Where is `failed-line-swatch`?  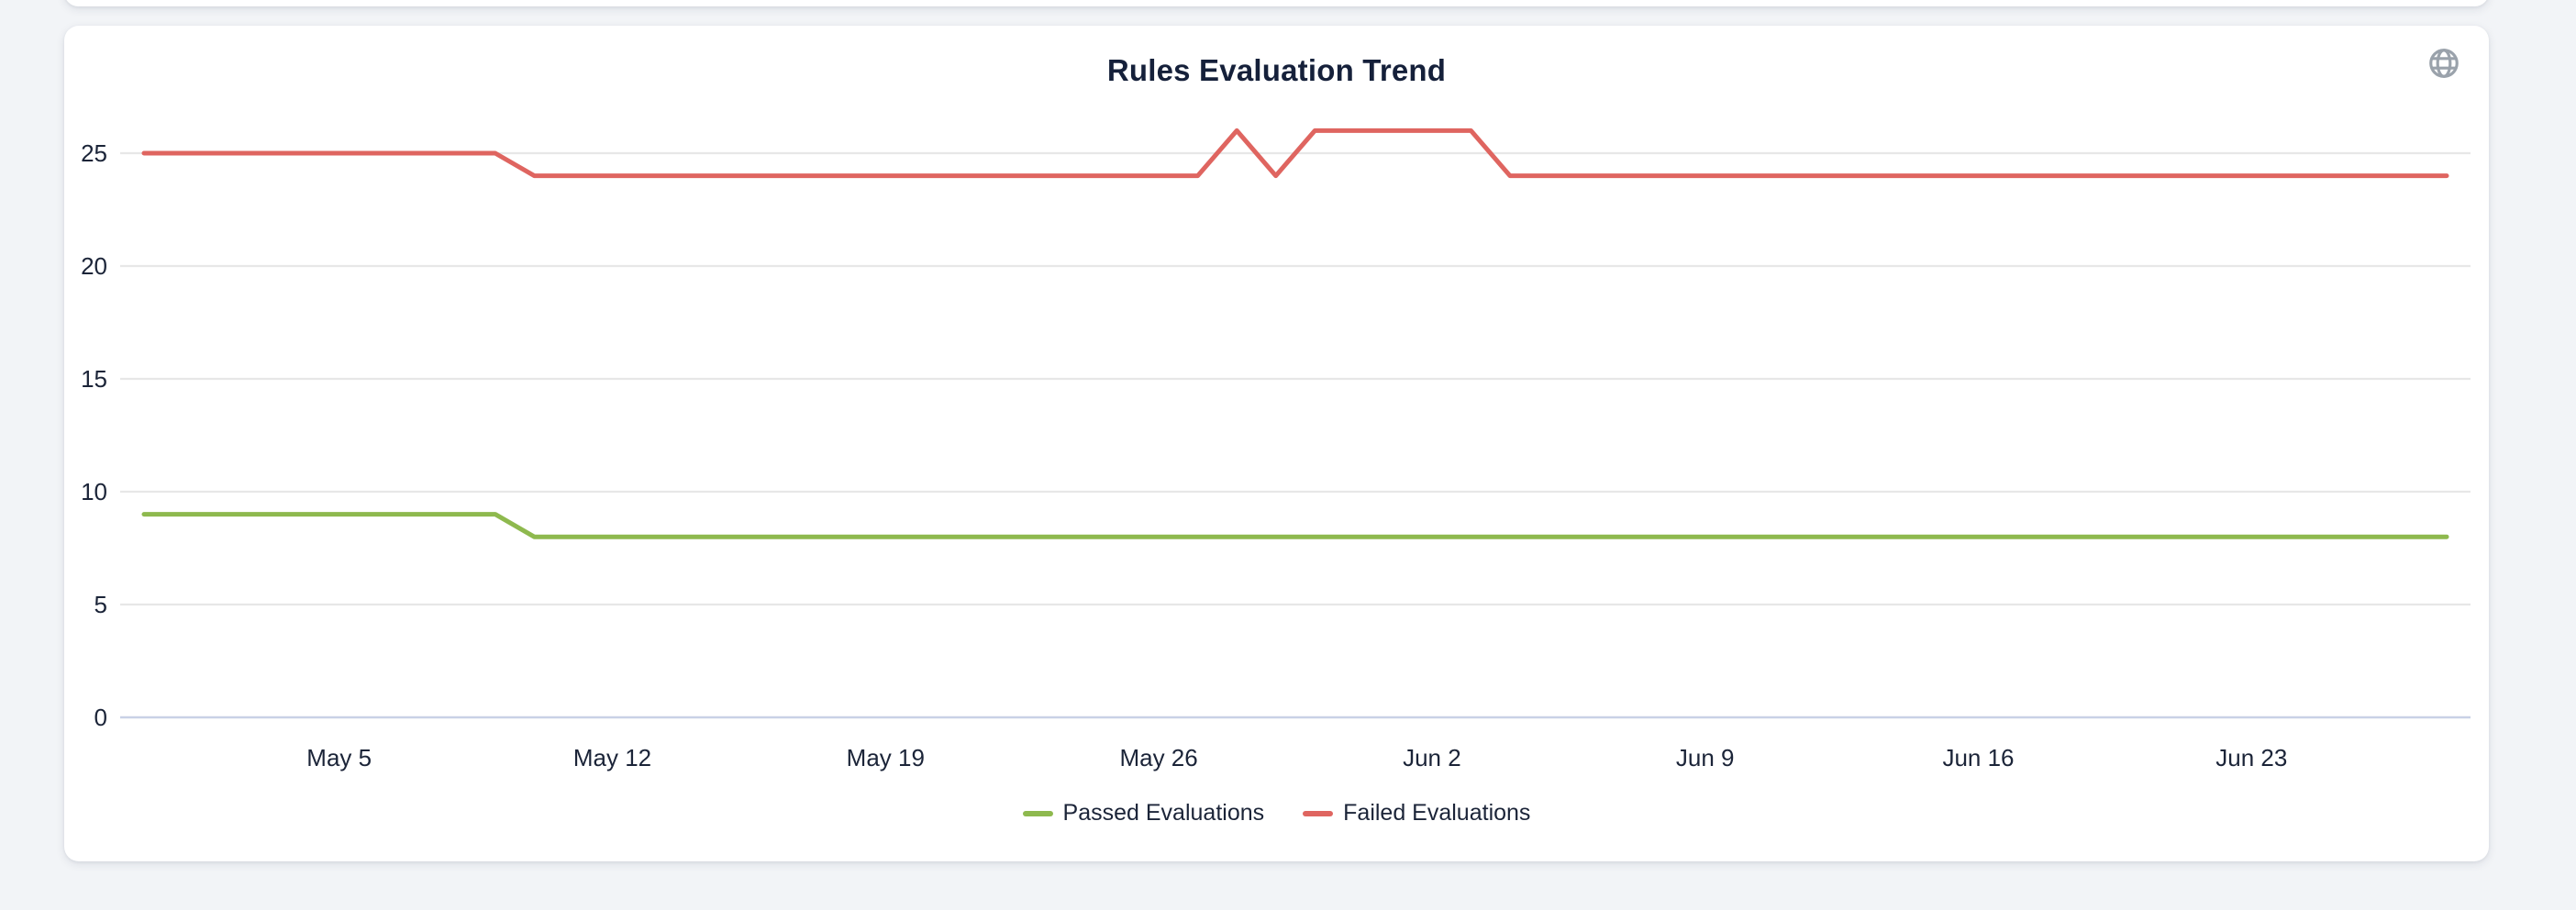 failed-line-swatch is located at coordinates (1318, 813).